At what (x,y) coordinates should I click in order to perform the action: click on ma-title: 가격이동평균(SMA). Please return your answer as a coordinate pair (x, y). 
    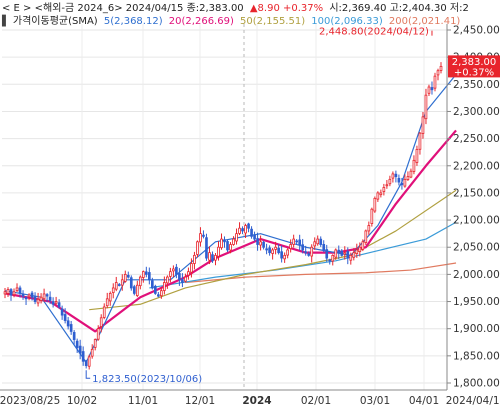
    Looking at the image, I should click on (55, 20).